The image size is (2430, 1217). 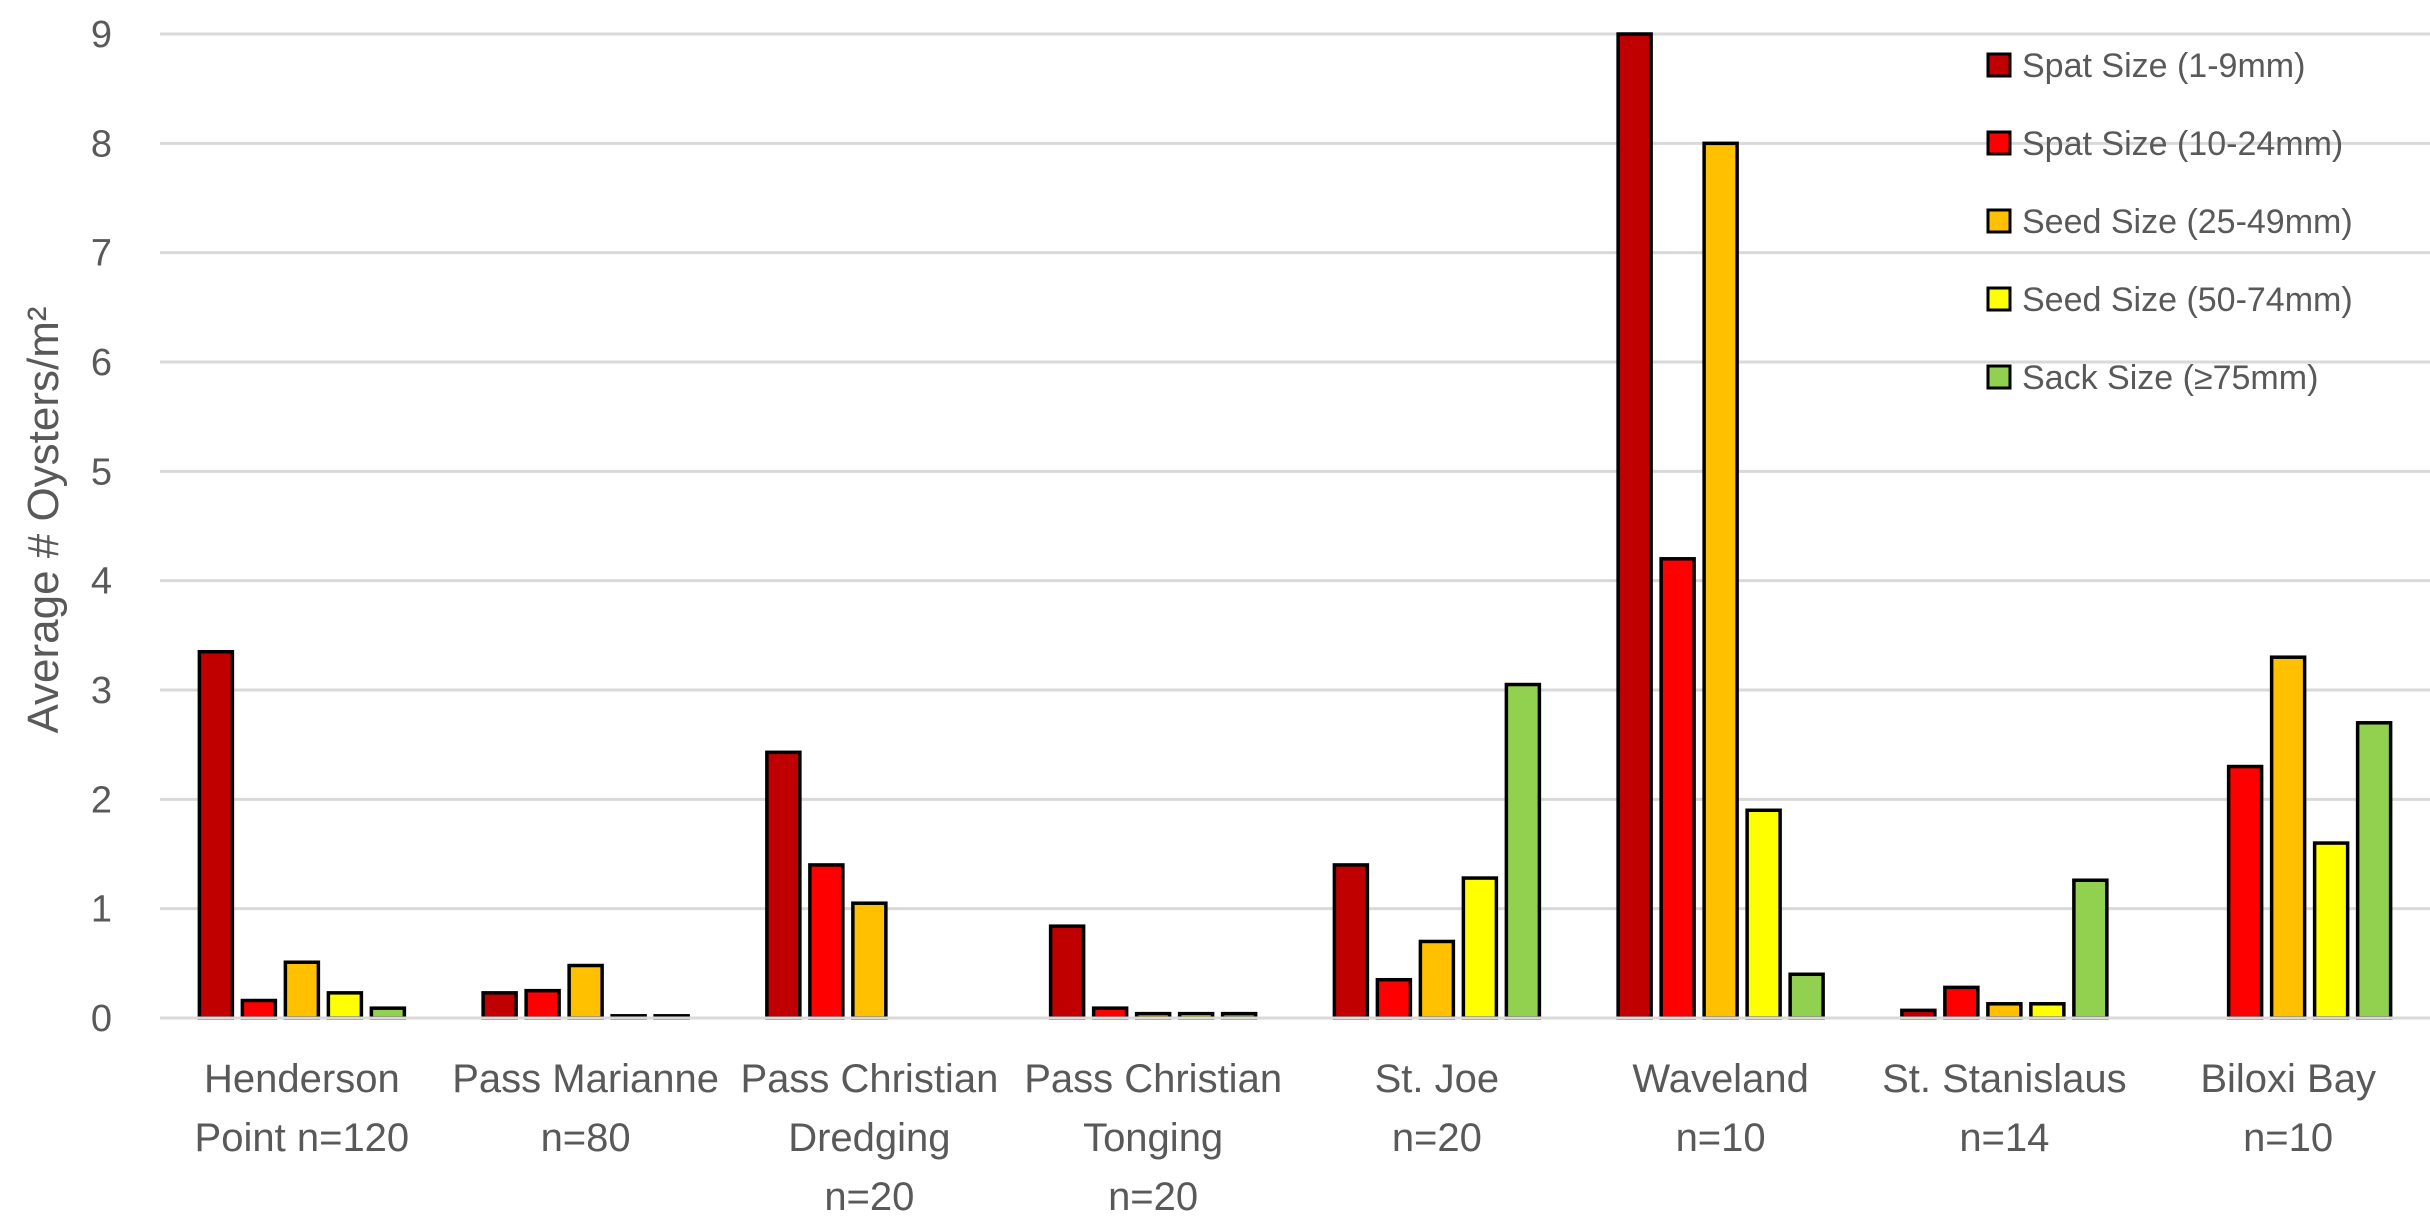 What do you see at coordinates (101, 1019) in the screenshot?
I see `y-tick-label: 0` at bounding box center [101, 1019].